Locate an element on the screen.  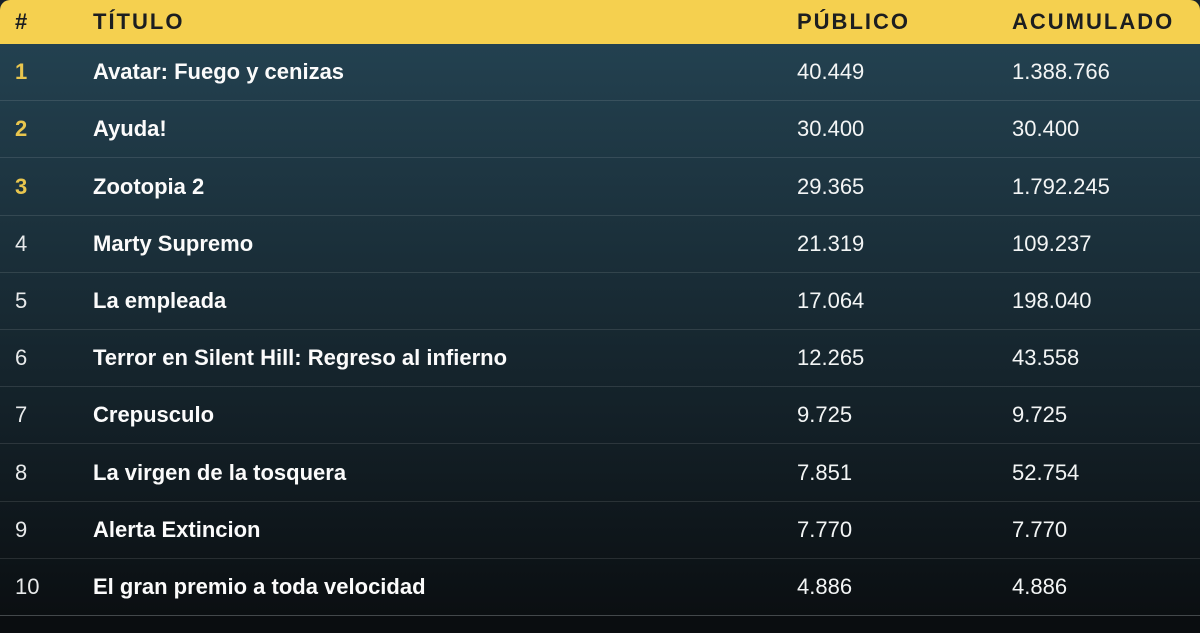
table-header: # TÍTULO PÚBLICO ACUMULADO is located at coordinates (600, 22).